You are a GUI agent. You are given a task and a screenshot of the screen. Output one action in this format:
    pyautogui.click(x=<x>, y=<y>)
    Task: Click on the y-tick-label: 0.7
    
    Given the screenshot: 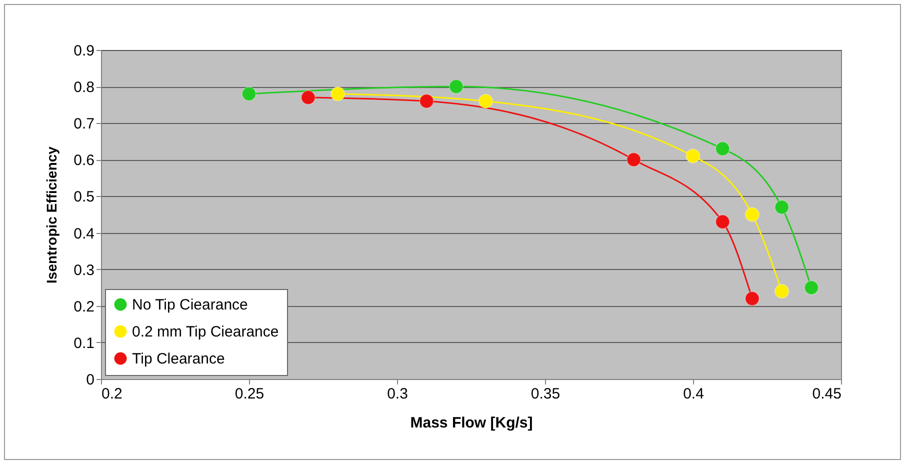 What is the action you would take?
    pyautogui.click(x=84, y=124)
    